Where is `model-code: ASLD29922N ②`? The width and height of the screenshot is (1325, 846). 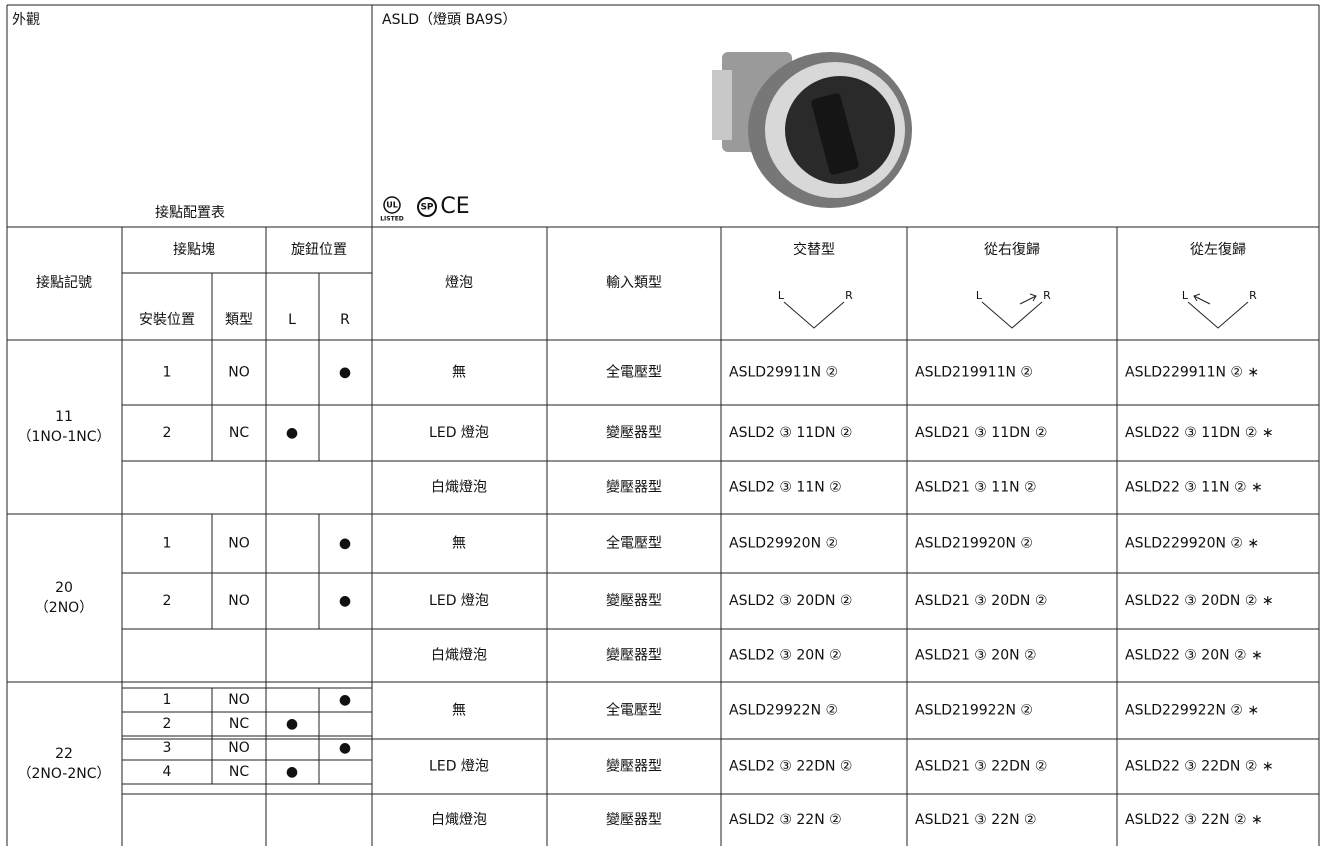
model-code: ASLD29922N ② is located at coordinates (783, 711).